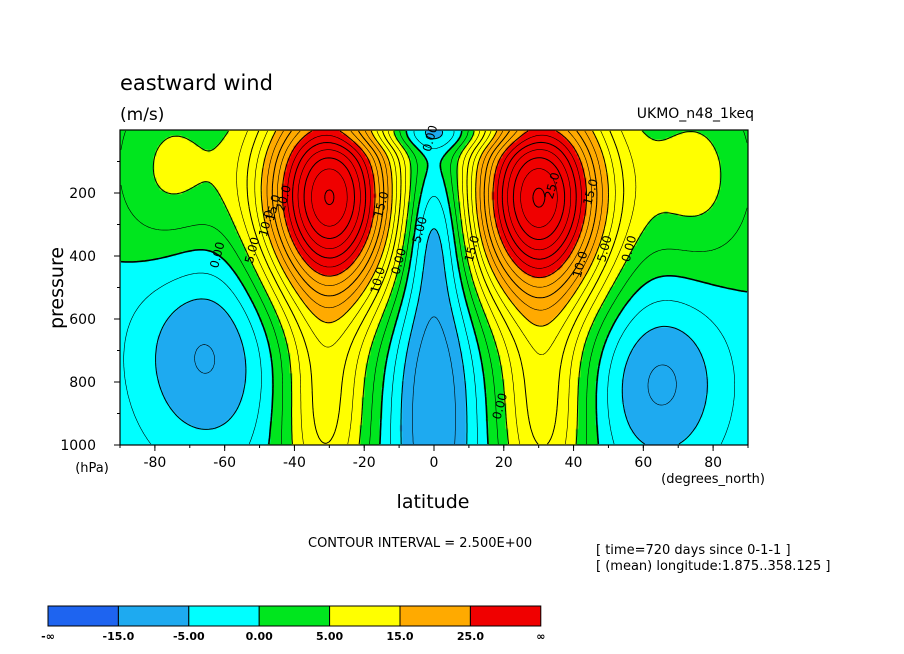  Describe the element at coordinates (574, 463) in the screenshot. I see `x-tick-label: 40` at that location.